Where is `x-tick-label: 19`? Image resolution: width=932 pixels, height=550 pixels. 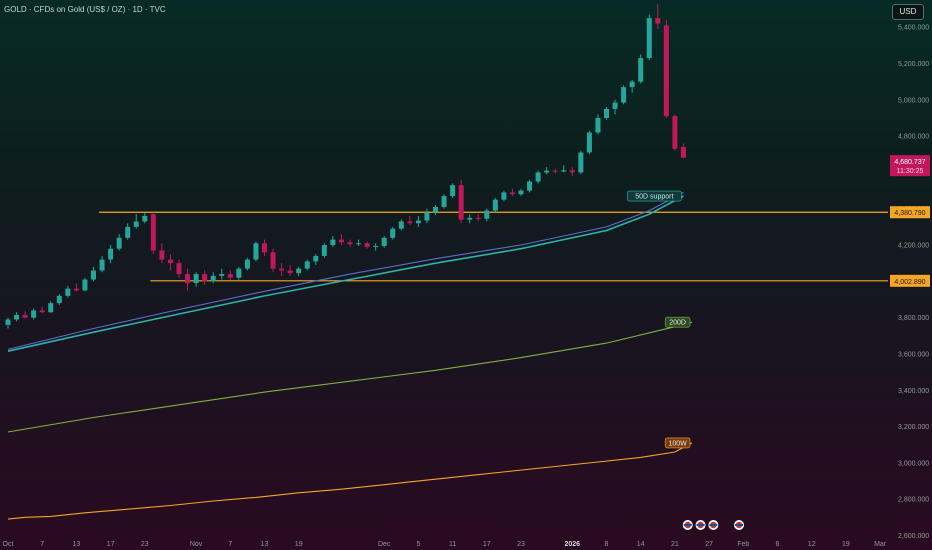 x-tick-label: 19 is located at coordinates (846, 544).